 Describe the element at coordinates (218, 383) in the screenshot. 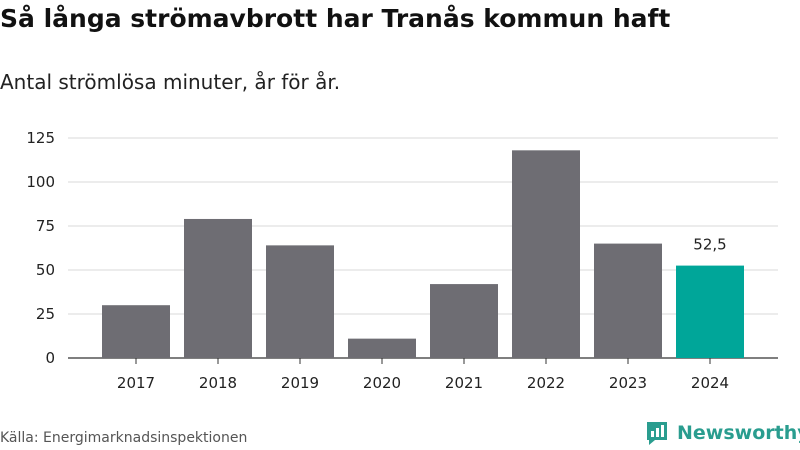

I see `x-tick-label: 2018` at that location.